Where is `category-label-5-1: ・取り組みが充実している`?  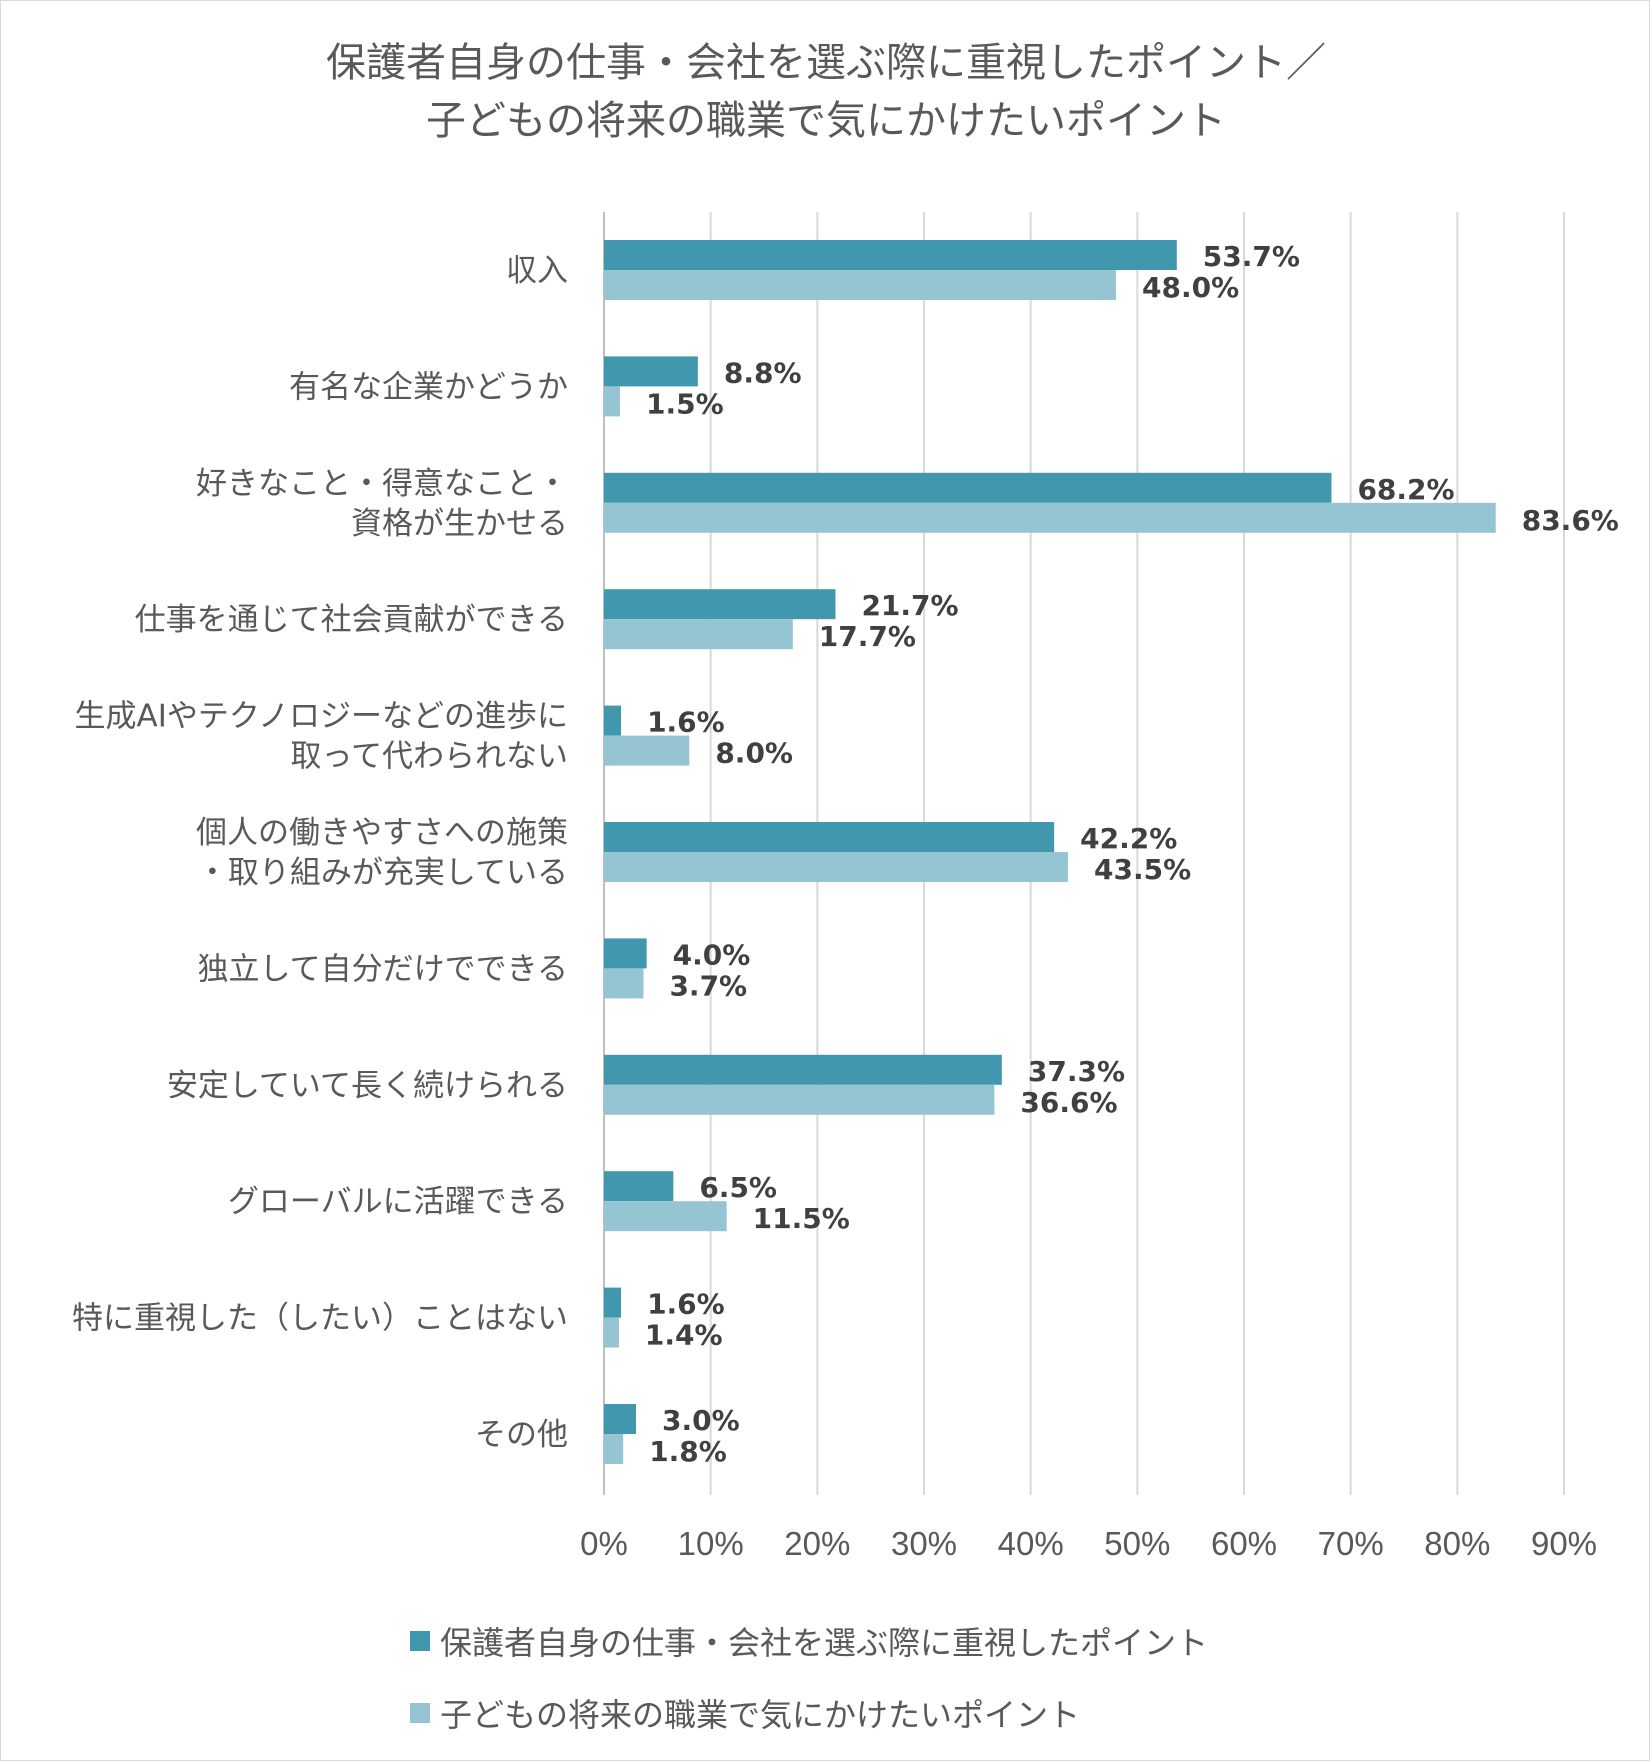 category-label-5-1: ・取り組みが充実している is located at coordinates (382, 873).